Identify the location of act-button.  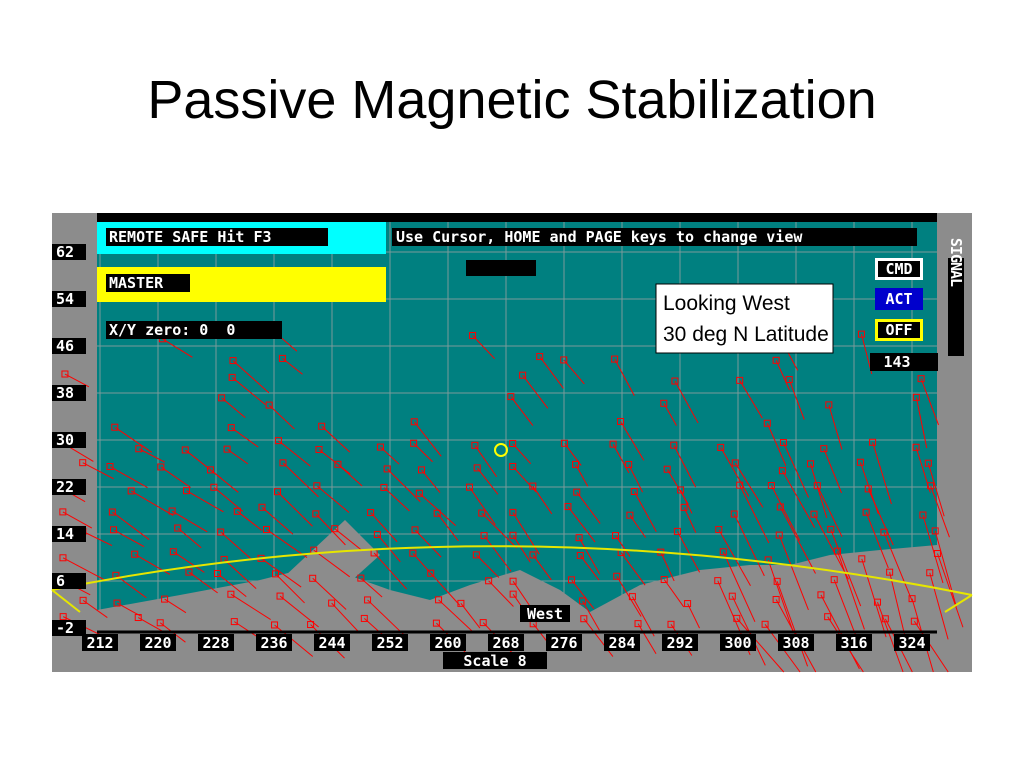
(899, 299).